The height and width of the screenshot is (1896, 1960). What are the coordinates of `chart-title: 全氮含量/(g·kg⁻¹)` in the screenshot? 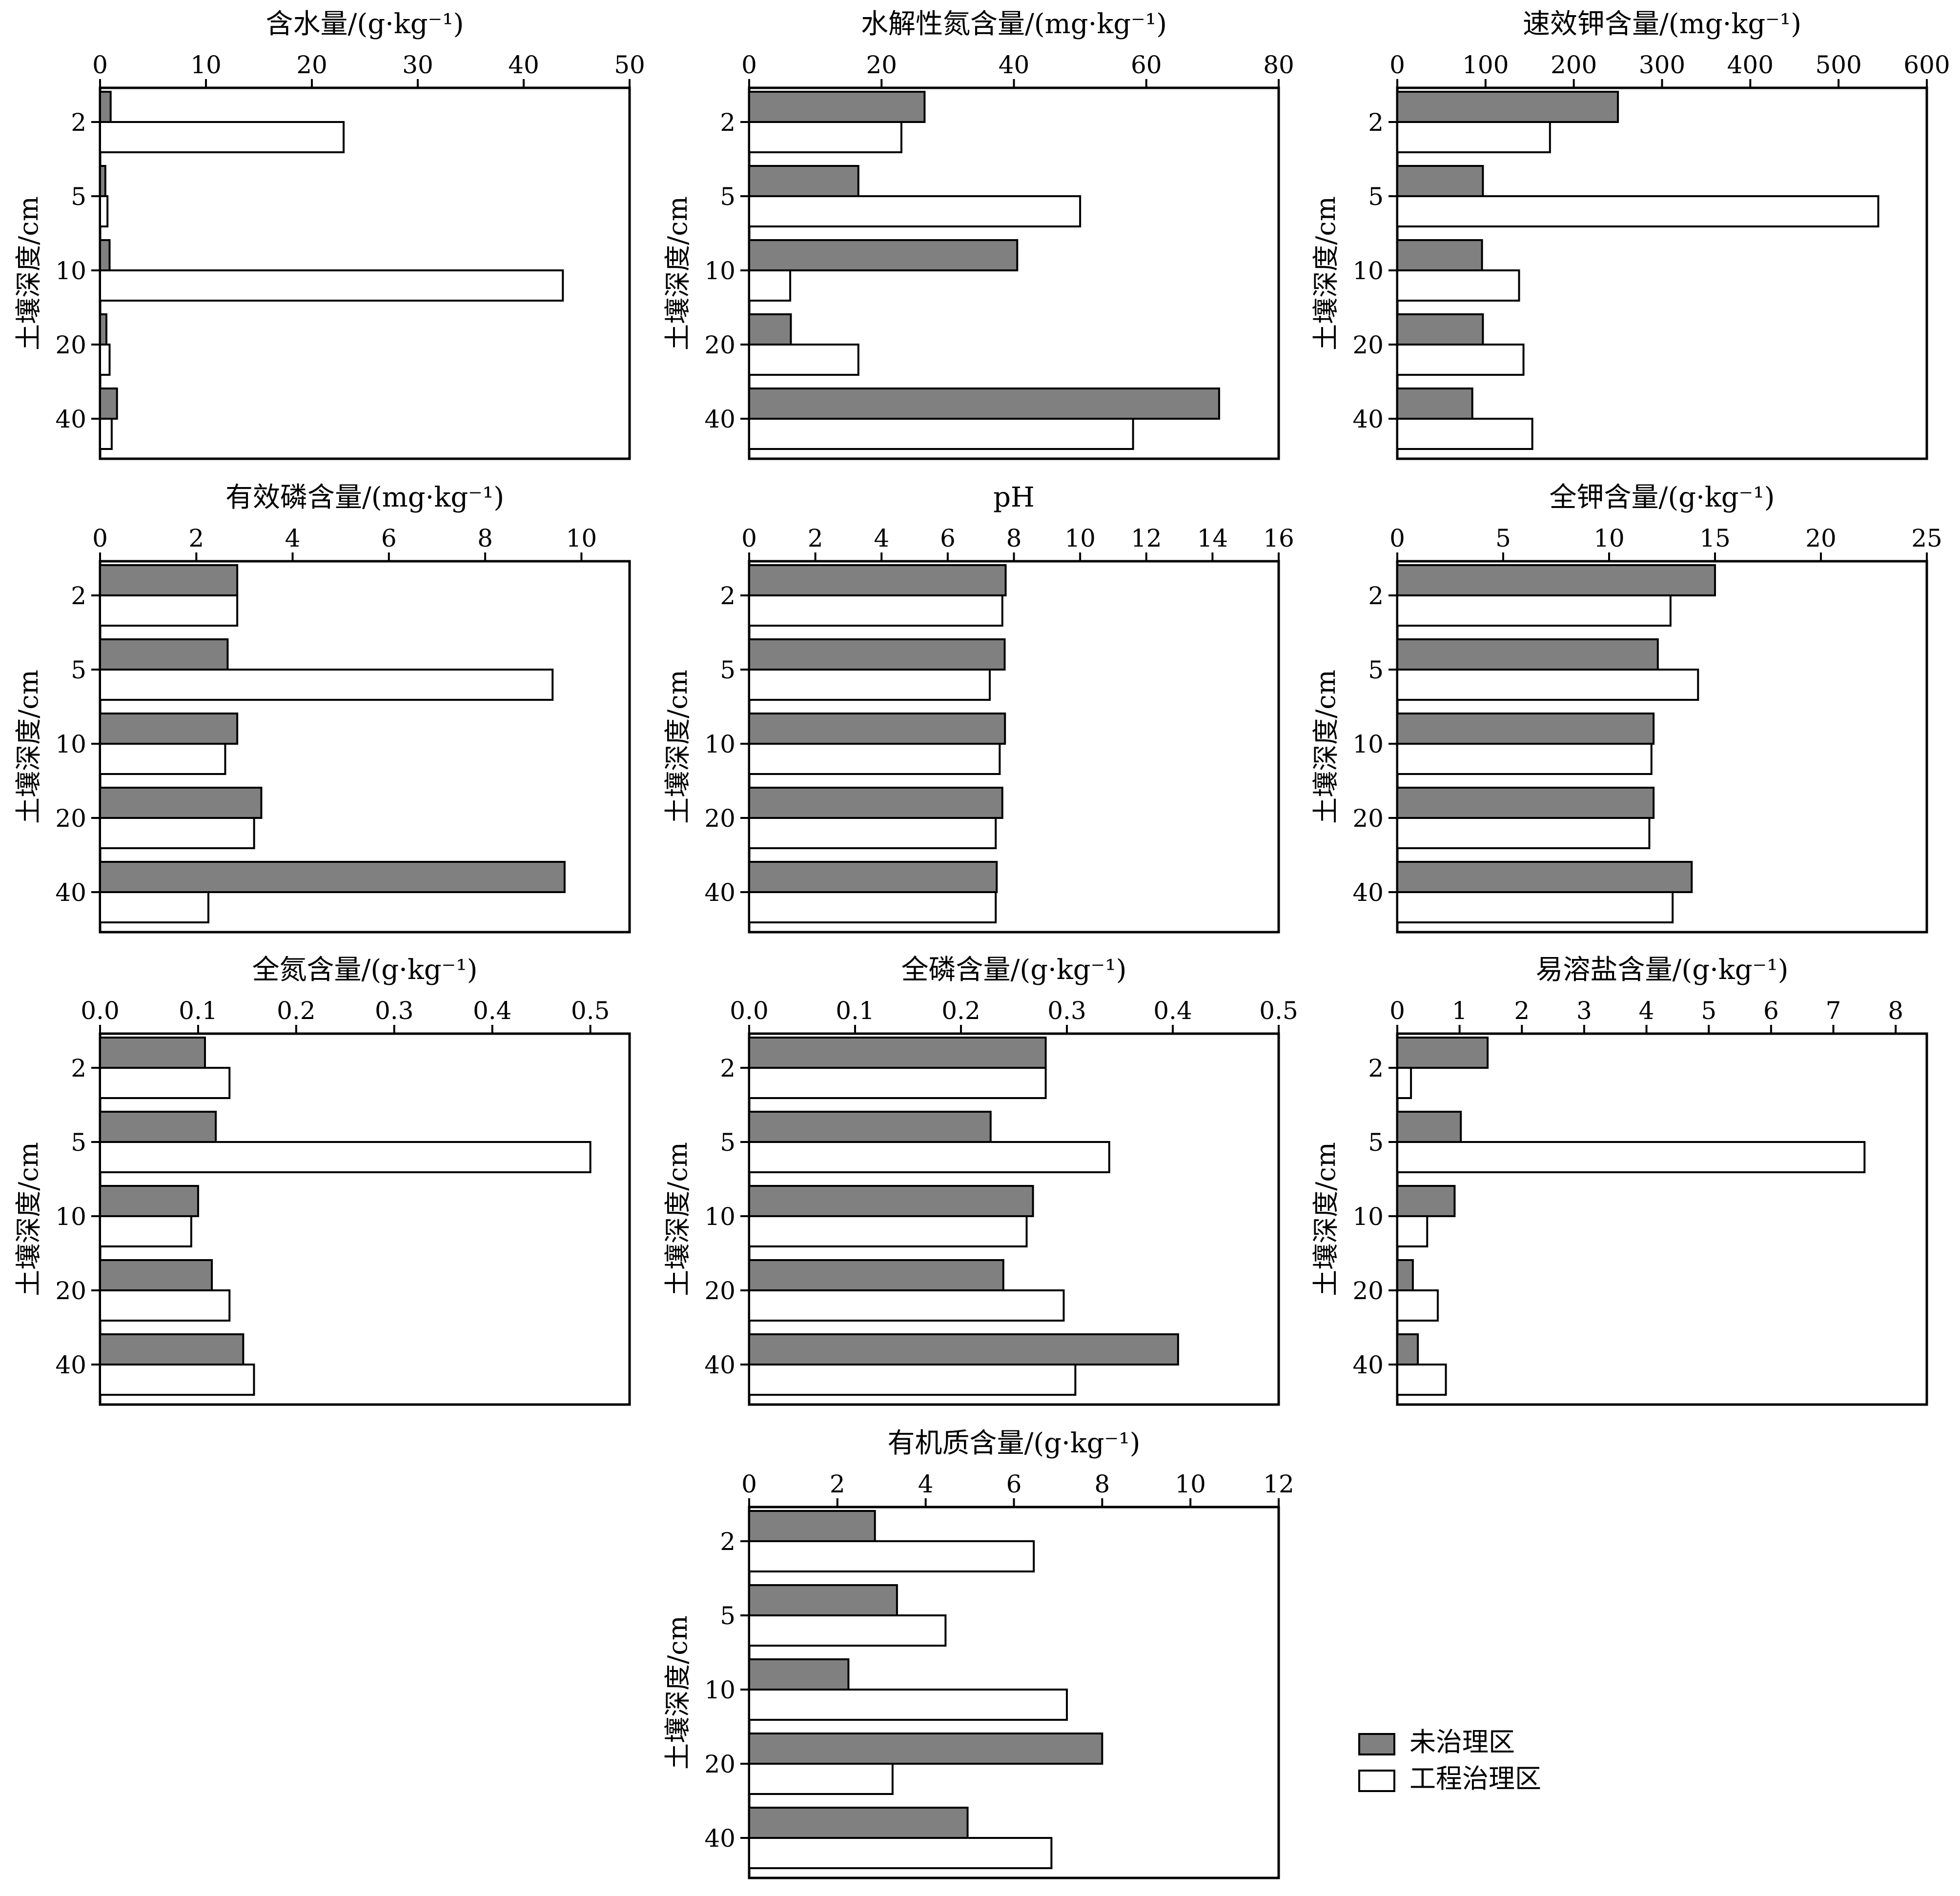 It's located at (365, 970).